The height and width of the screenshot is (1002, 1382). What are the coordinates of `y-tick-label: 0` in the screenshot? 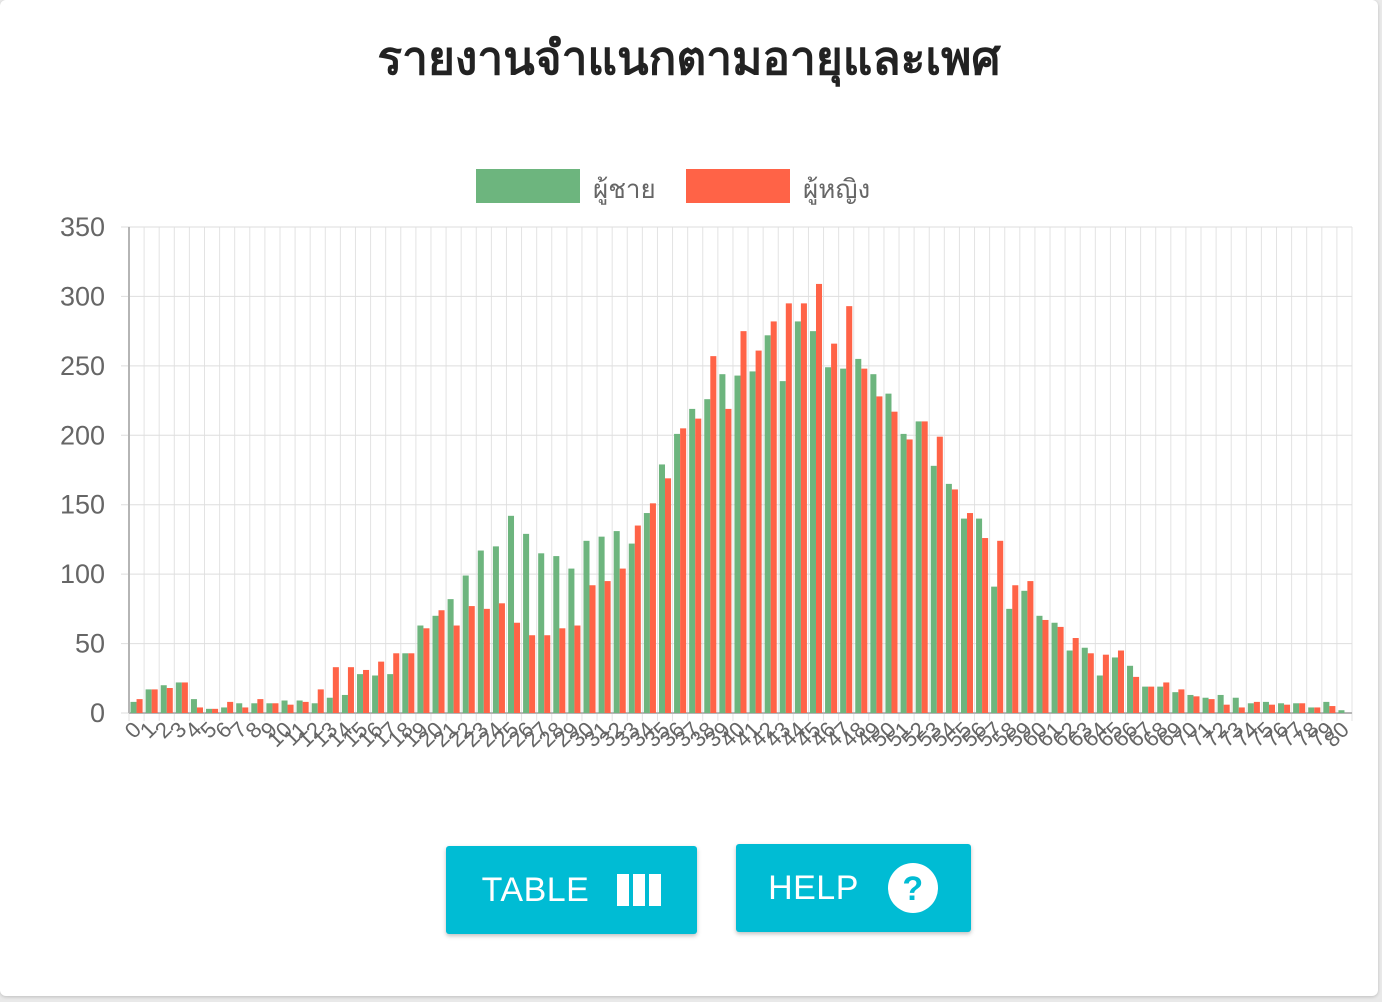 It's located at (97, 713).